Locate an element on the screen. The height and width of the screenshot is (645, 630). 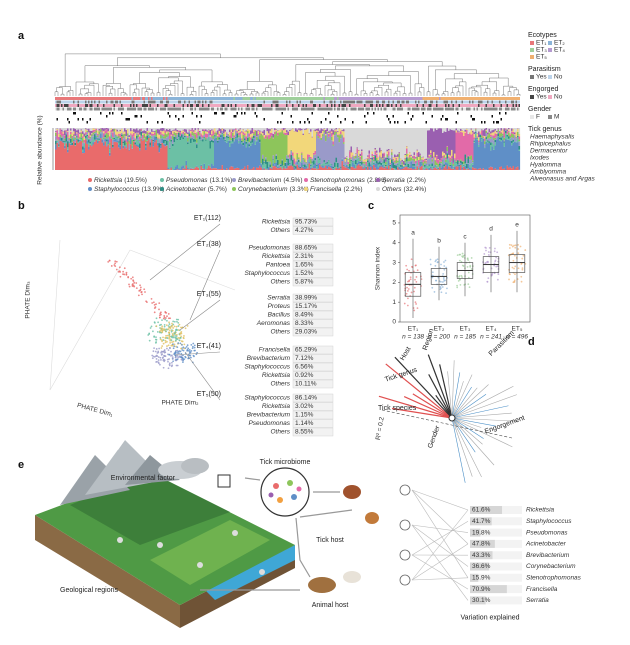
axis-label: PHATE Dim₂ is located at coordinates (180, 403).